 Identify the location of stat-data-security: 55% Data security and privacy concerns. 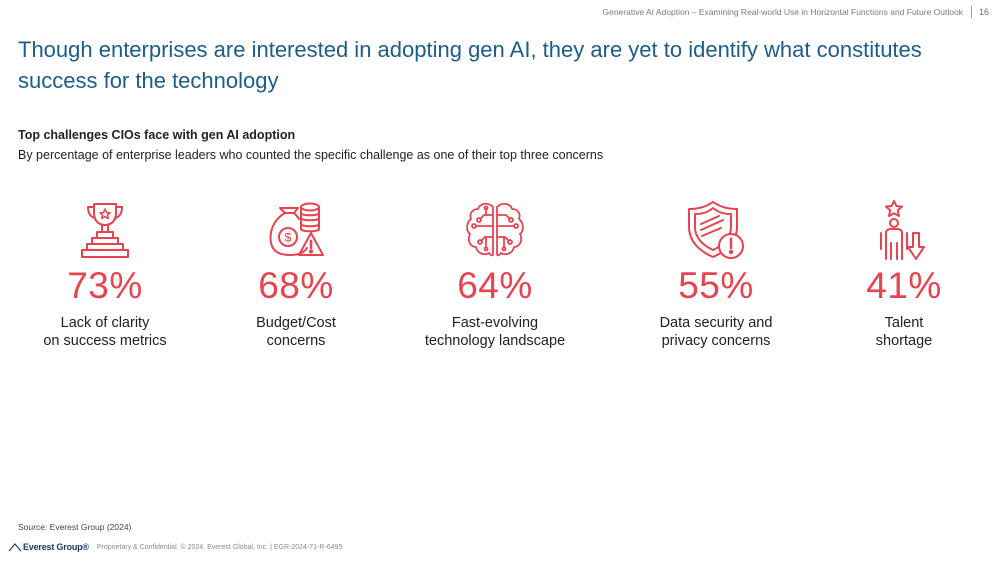
(716, 272).